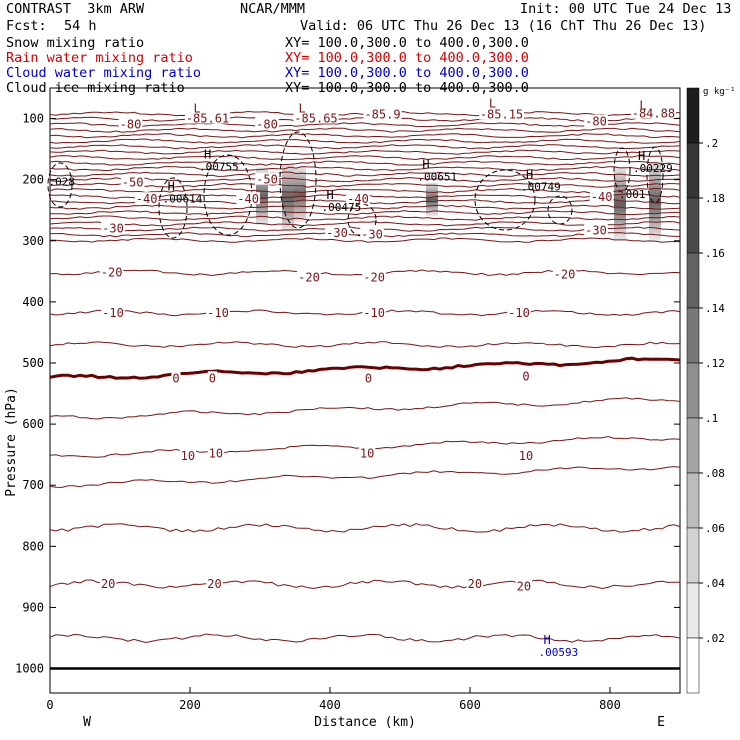 The width and height of the screenshot is (740, 740). I want to click on isotherm-label: -84.88, so click(653, 114).